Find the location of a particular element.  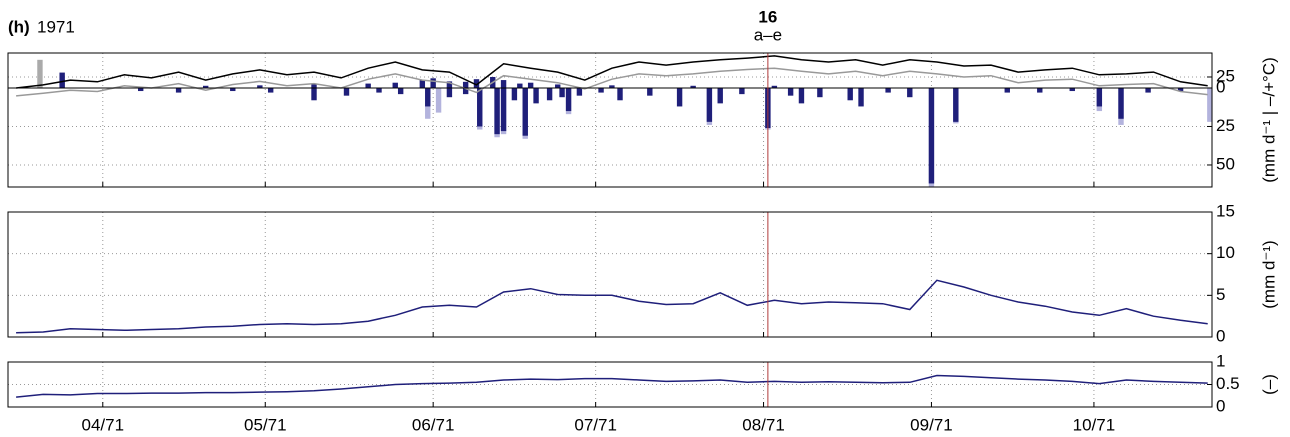

y-axis-label: (–) is located at coordinates (1268, 384).